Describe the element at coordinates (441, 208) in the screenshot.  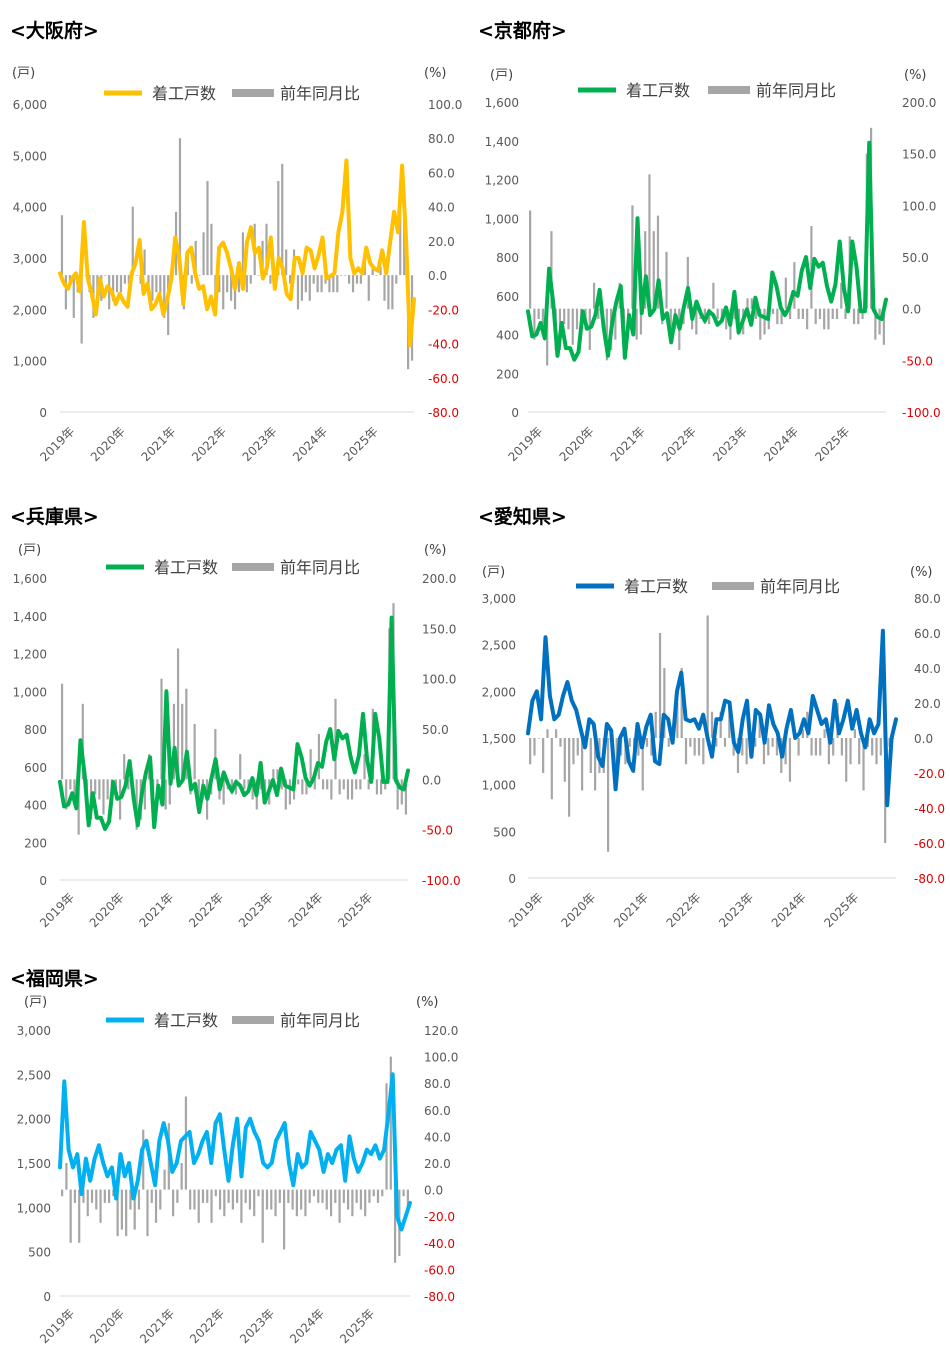
I see `y-right-tick-label: 40.0` at that location.